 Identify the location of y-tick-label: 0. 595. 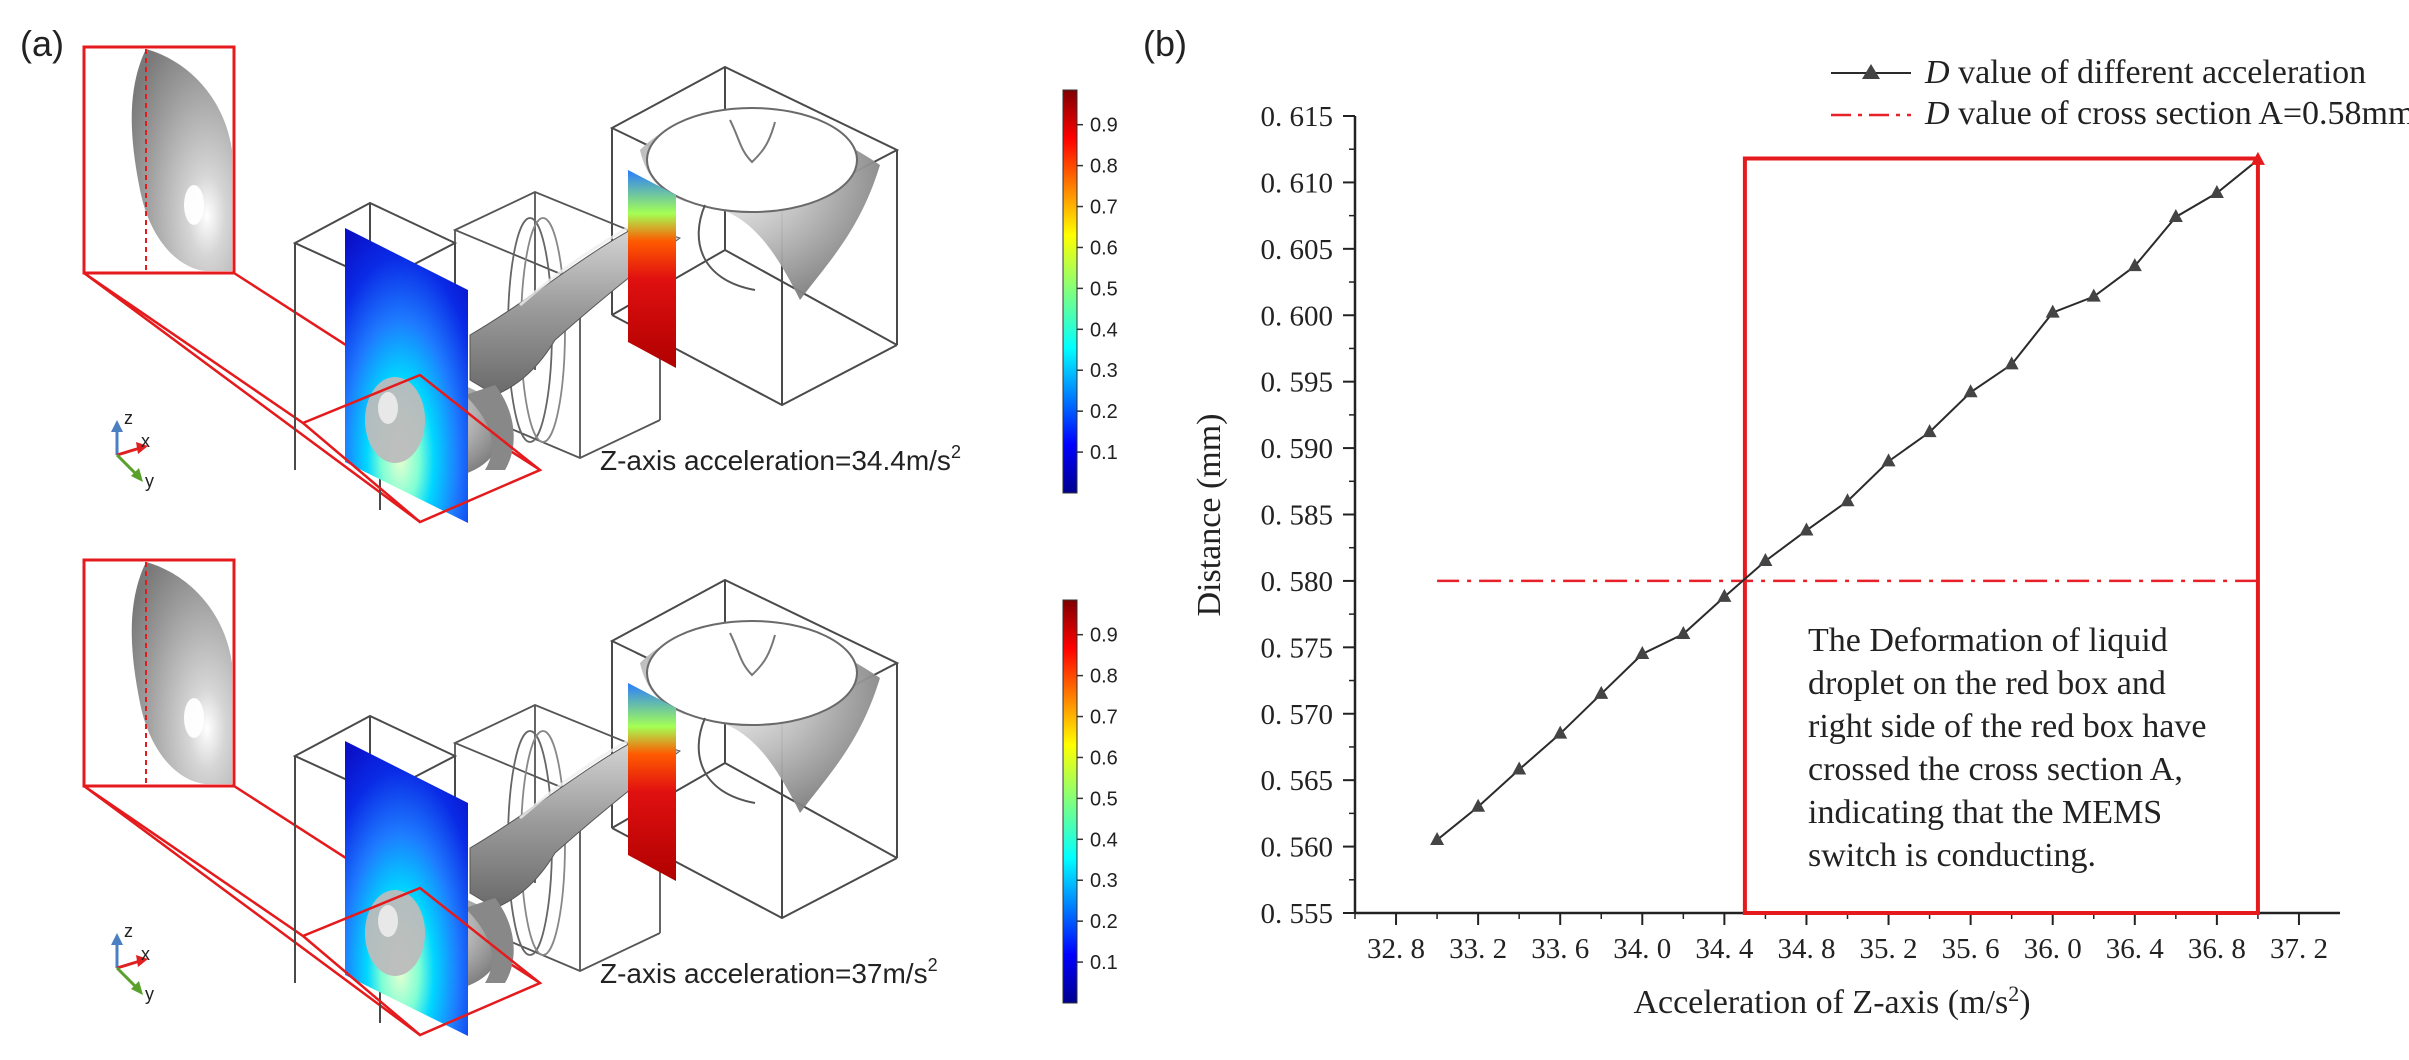
(1297, 383).